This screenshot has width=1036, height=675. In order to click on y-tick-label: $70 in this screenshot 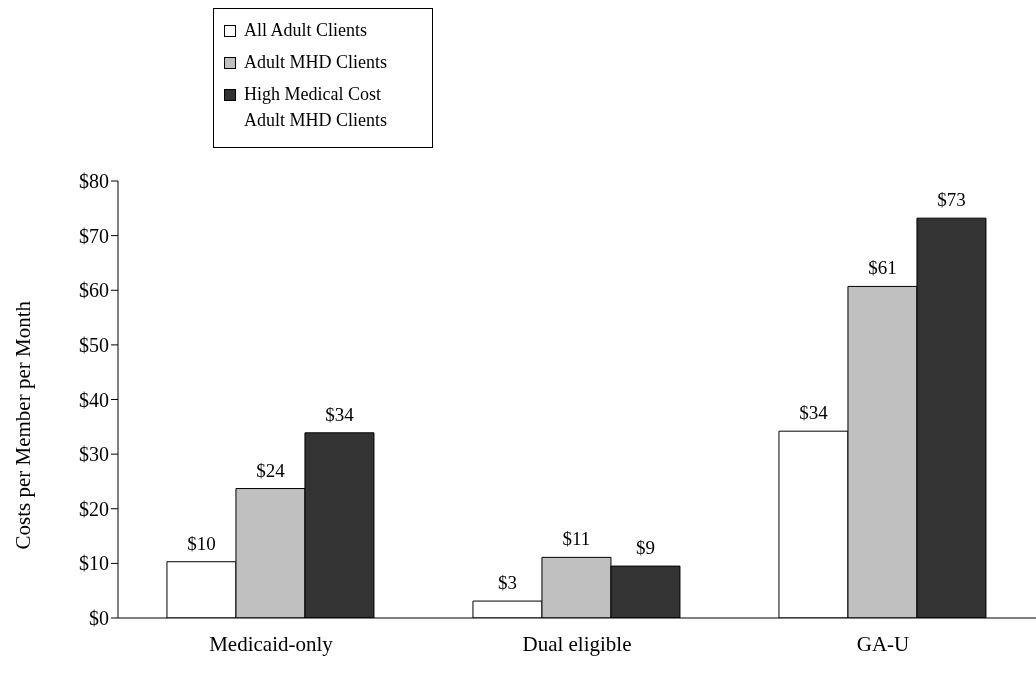, I will do `click(94, 235)`.